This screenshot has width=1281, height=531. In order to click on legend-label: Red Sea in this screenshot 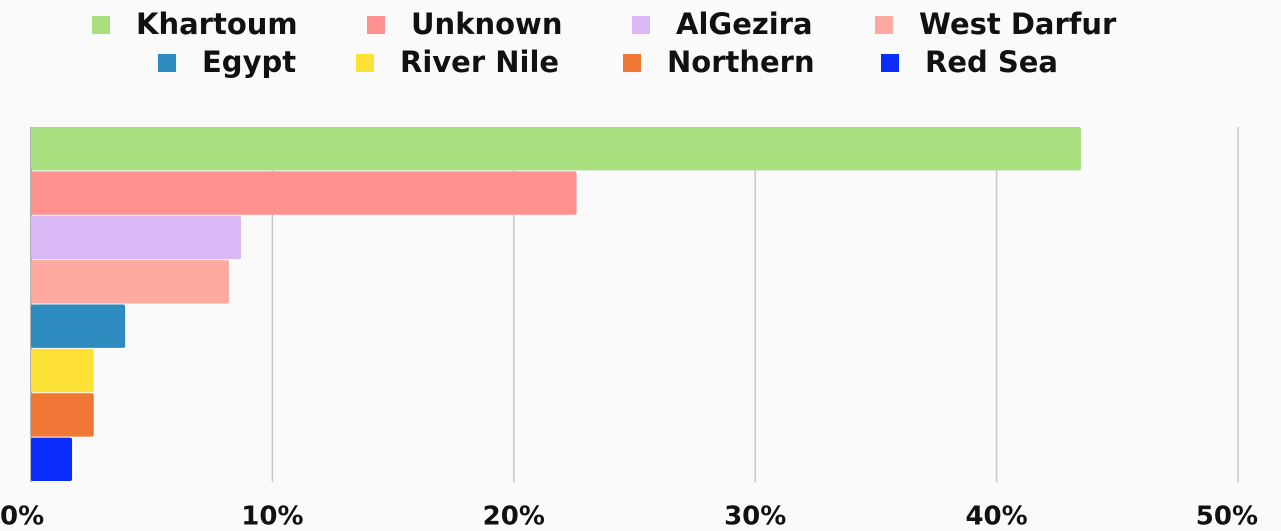, I will do `click(991, 62)`.